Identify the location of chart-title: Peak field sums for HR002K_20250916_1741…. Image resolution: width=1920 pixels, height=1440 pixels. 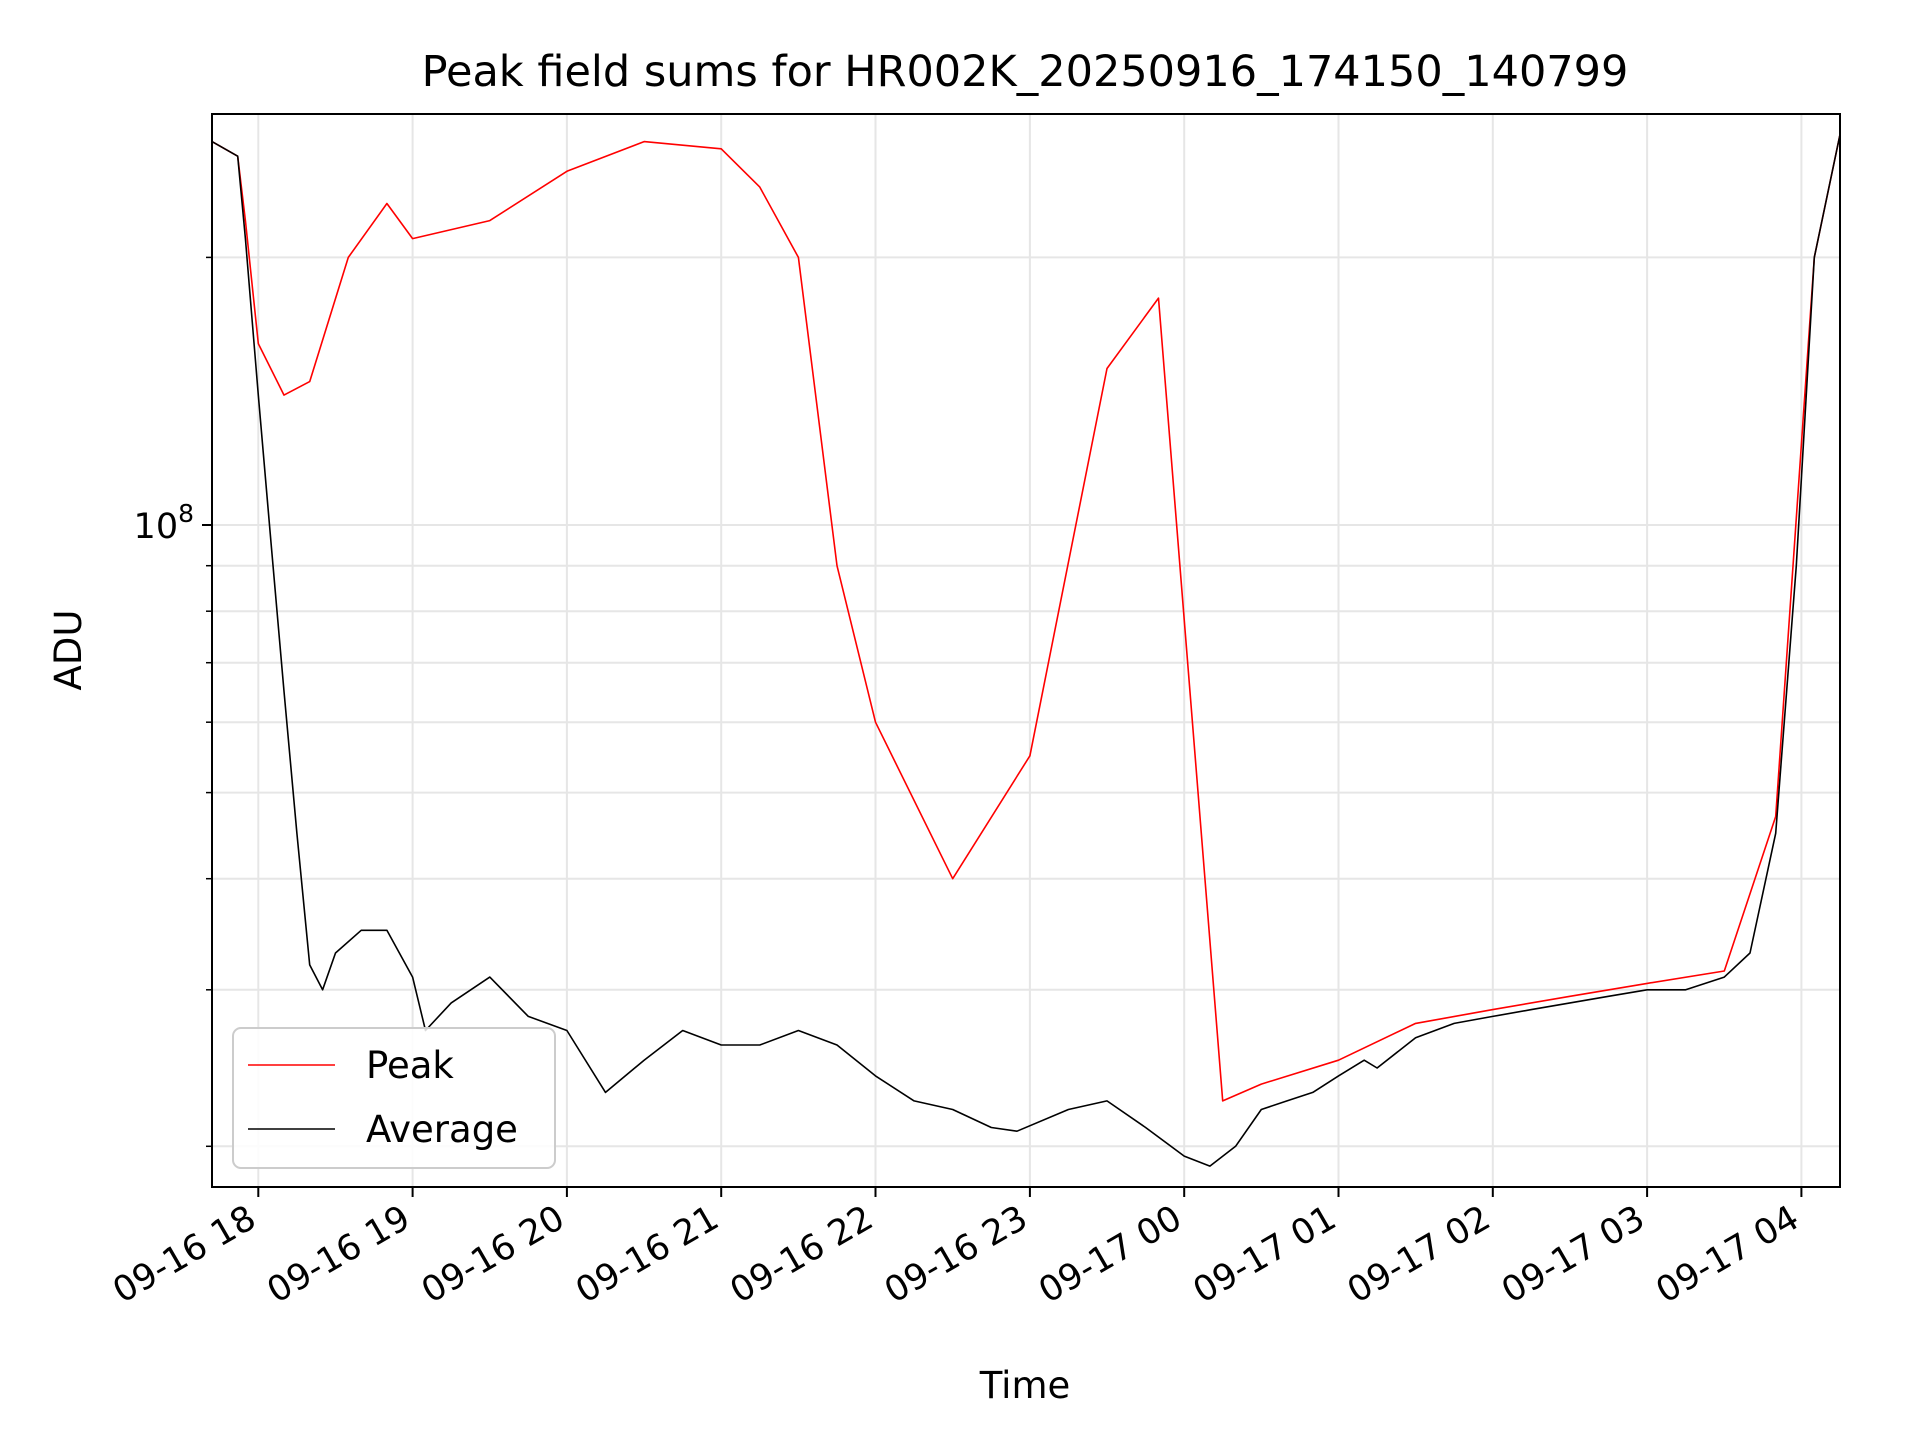
(1025, 72).